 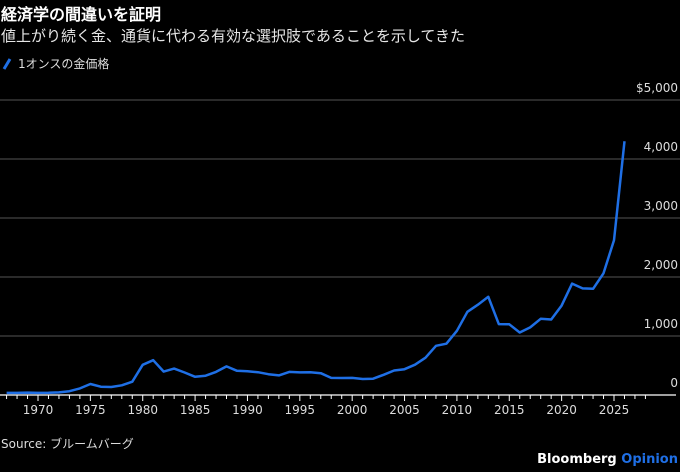 I want to click on x-tick-label: 1985, so click(x=195, y=410).